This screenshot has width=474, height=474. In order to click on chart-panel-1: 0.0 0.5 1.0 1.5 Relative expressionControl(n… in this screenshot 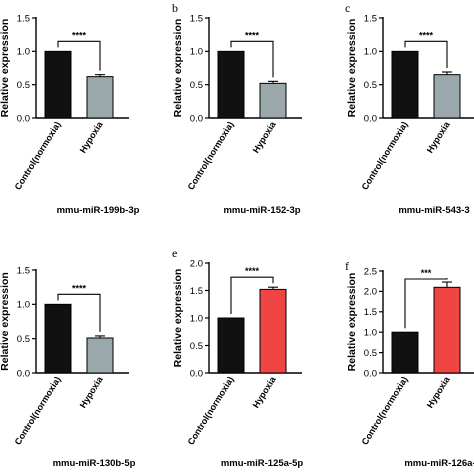, I will do `click(70, 114)`.